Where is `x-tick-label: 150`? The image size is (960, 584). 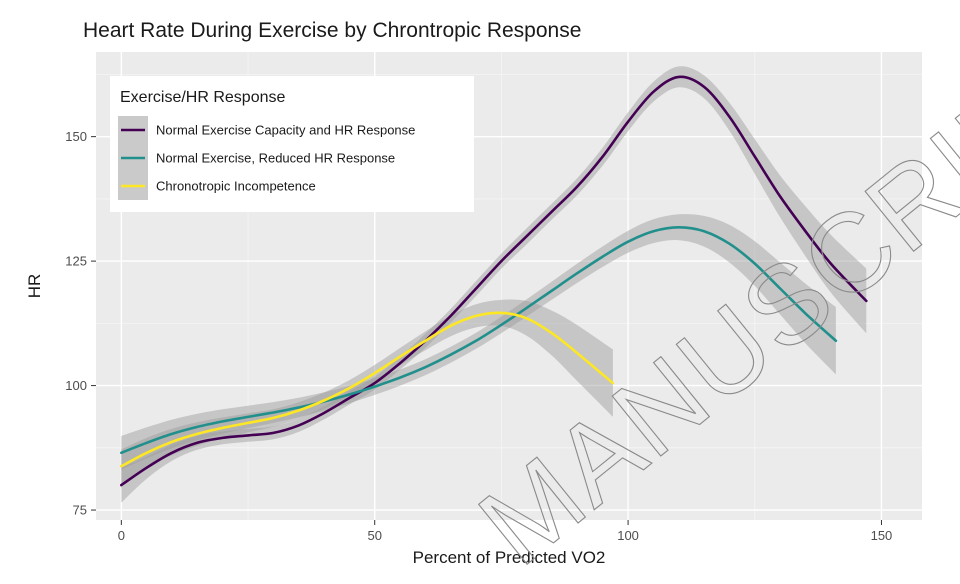 x-tick-label: 150 is located at coordinates (882, 535).